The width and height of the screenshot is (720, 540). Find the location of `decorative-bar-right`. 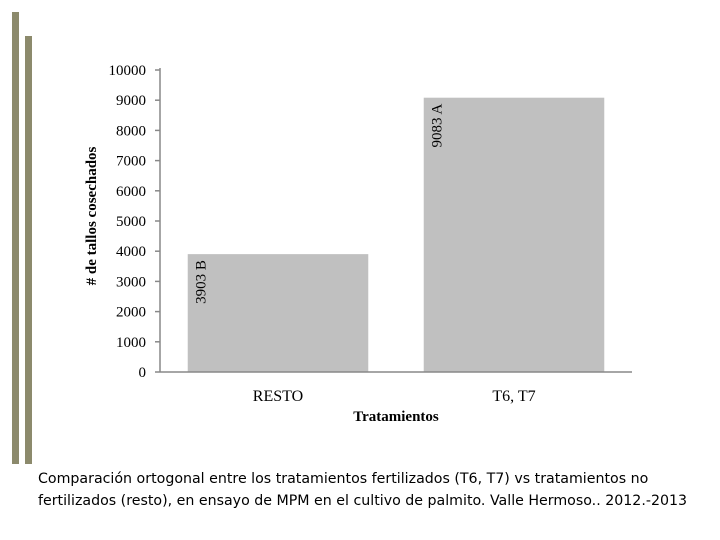

decorative-bar-right is located at coordinates (28, 250).